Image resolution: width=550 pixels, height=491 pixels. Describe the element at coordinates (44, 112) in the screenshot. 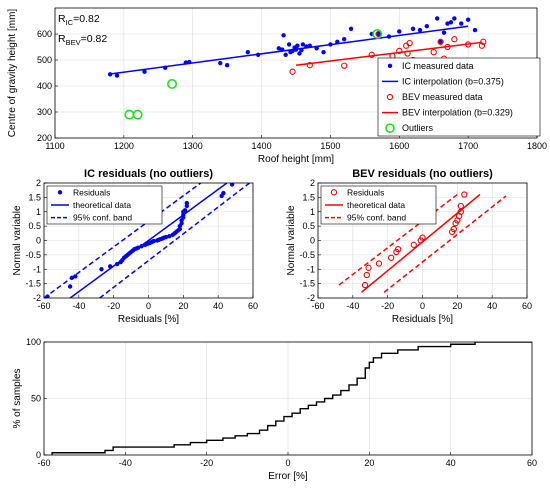

I see `y-tick-label: 300` at that location.